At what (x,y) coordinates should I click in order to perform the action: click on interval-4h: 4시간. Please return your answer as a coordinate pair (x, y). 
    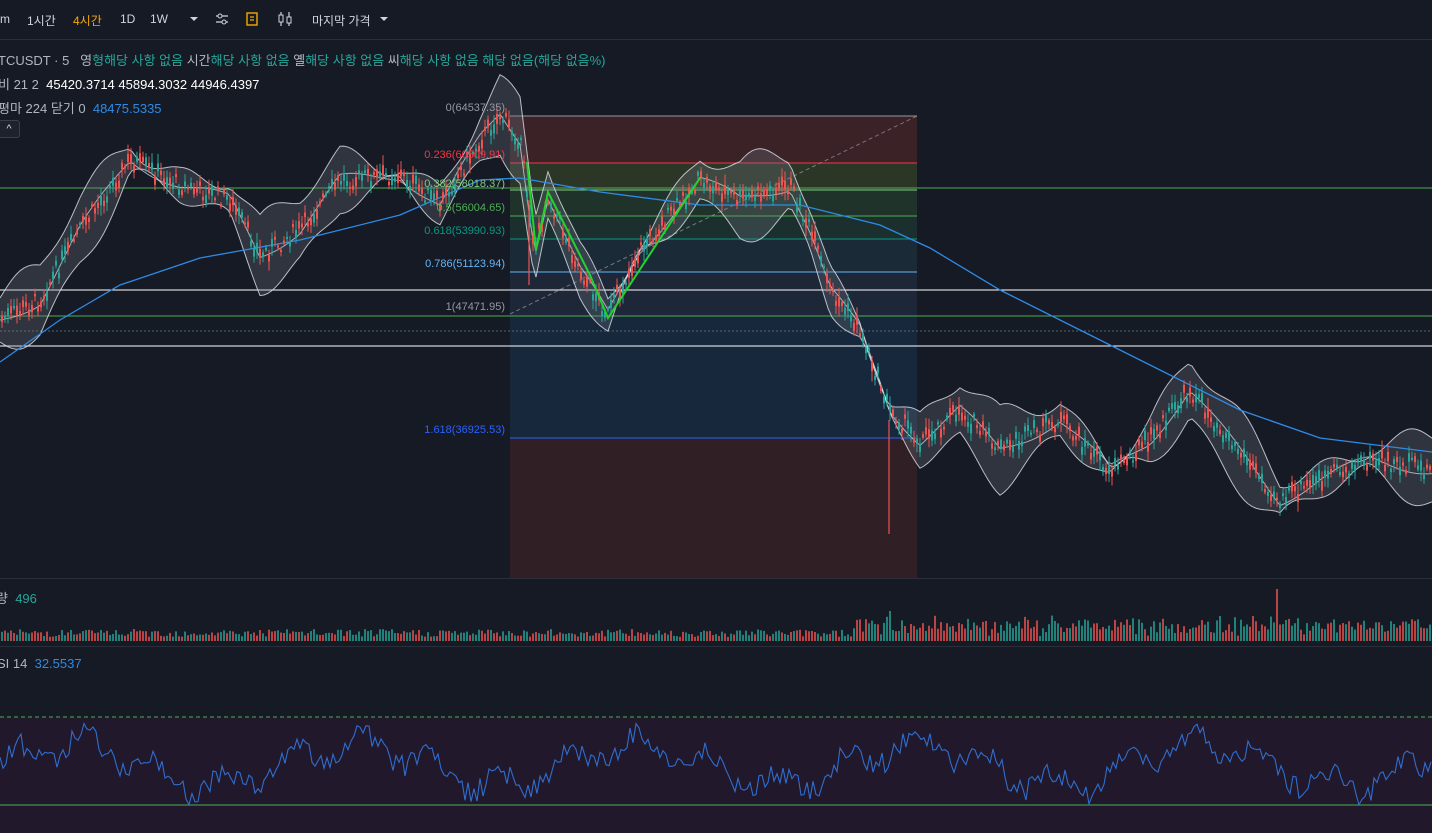
    Looking at the image, I should click on (87, 21).